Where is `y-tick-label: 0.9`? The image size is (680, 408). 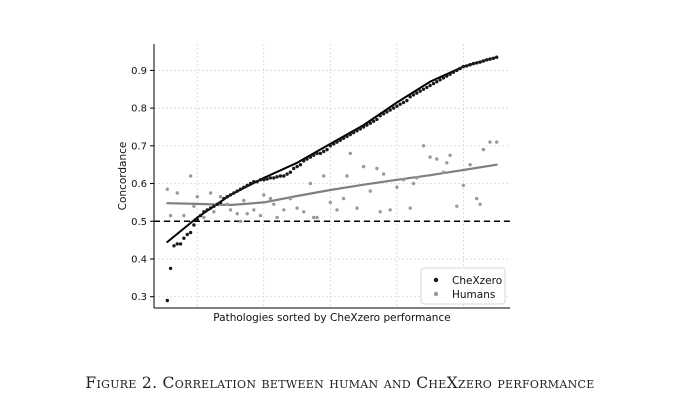 y-tick-label: 0.9 is located at coordinates (139, 71).